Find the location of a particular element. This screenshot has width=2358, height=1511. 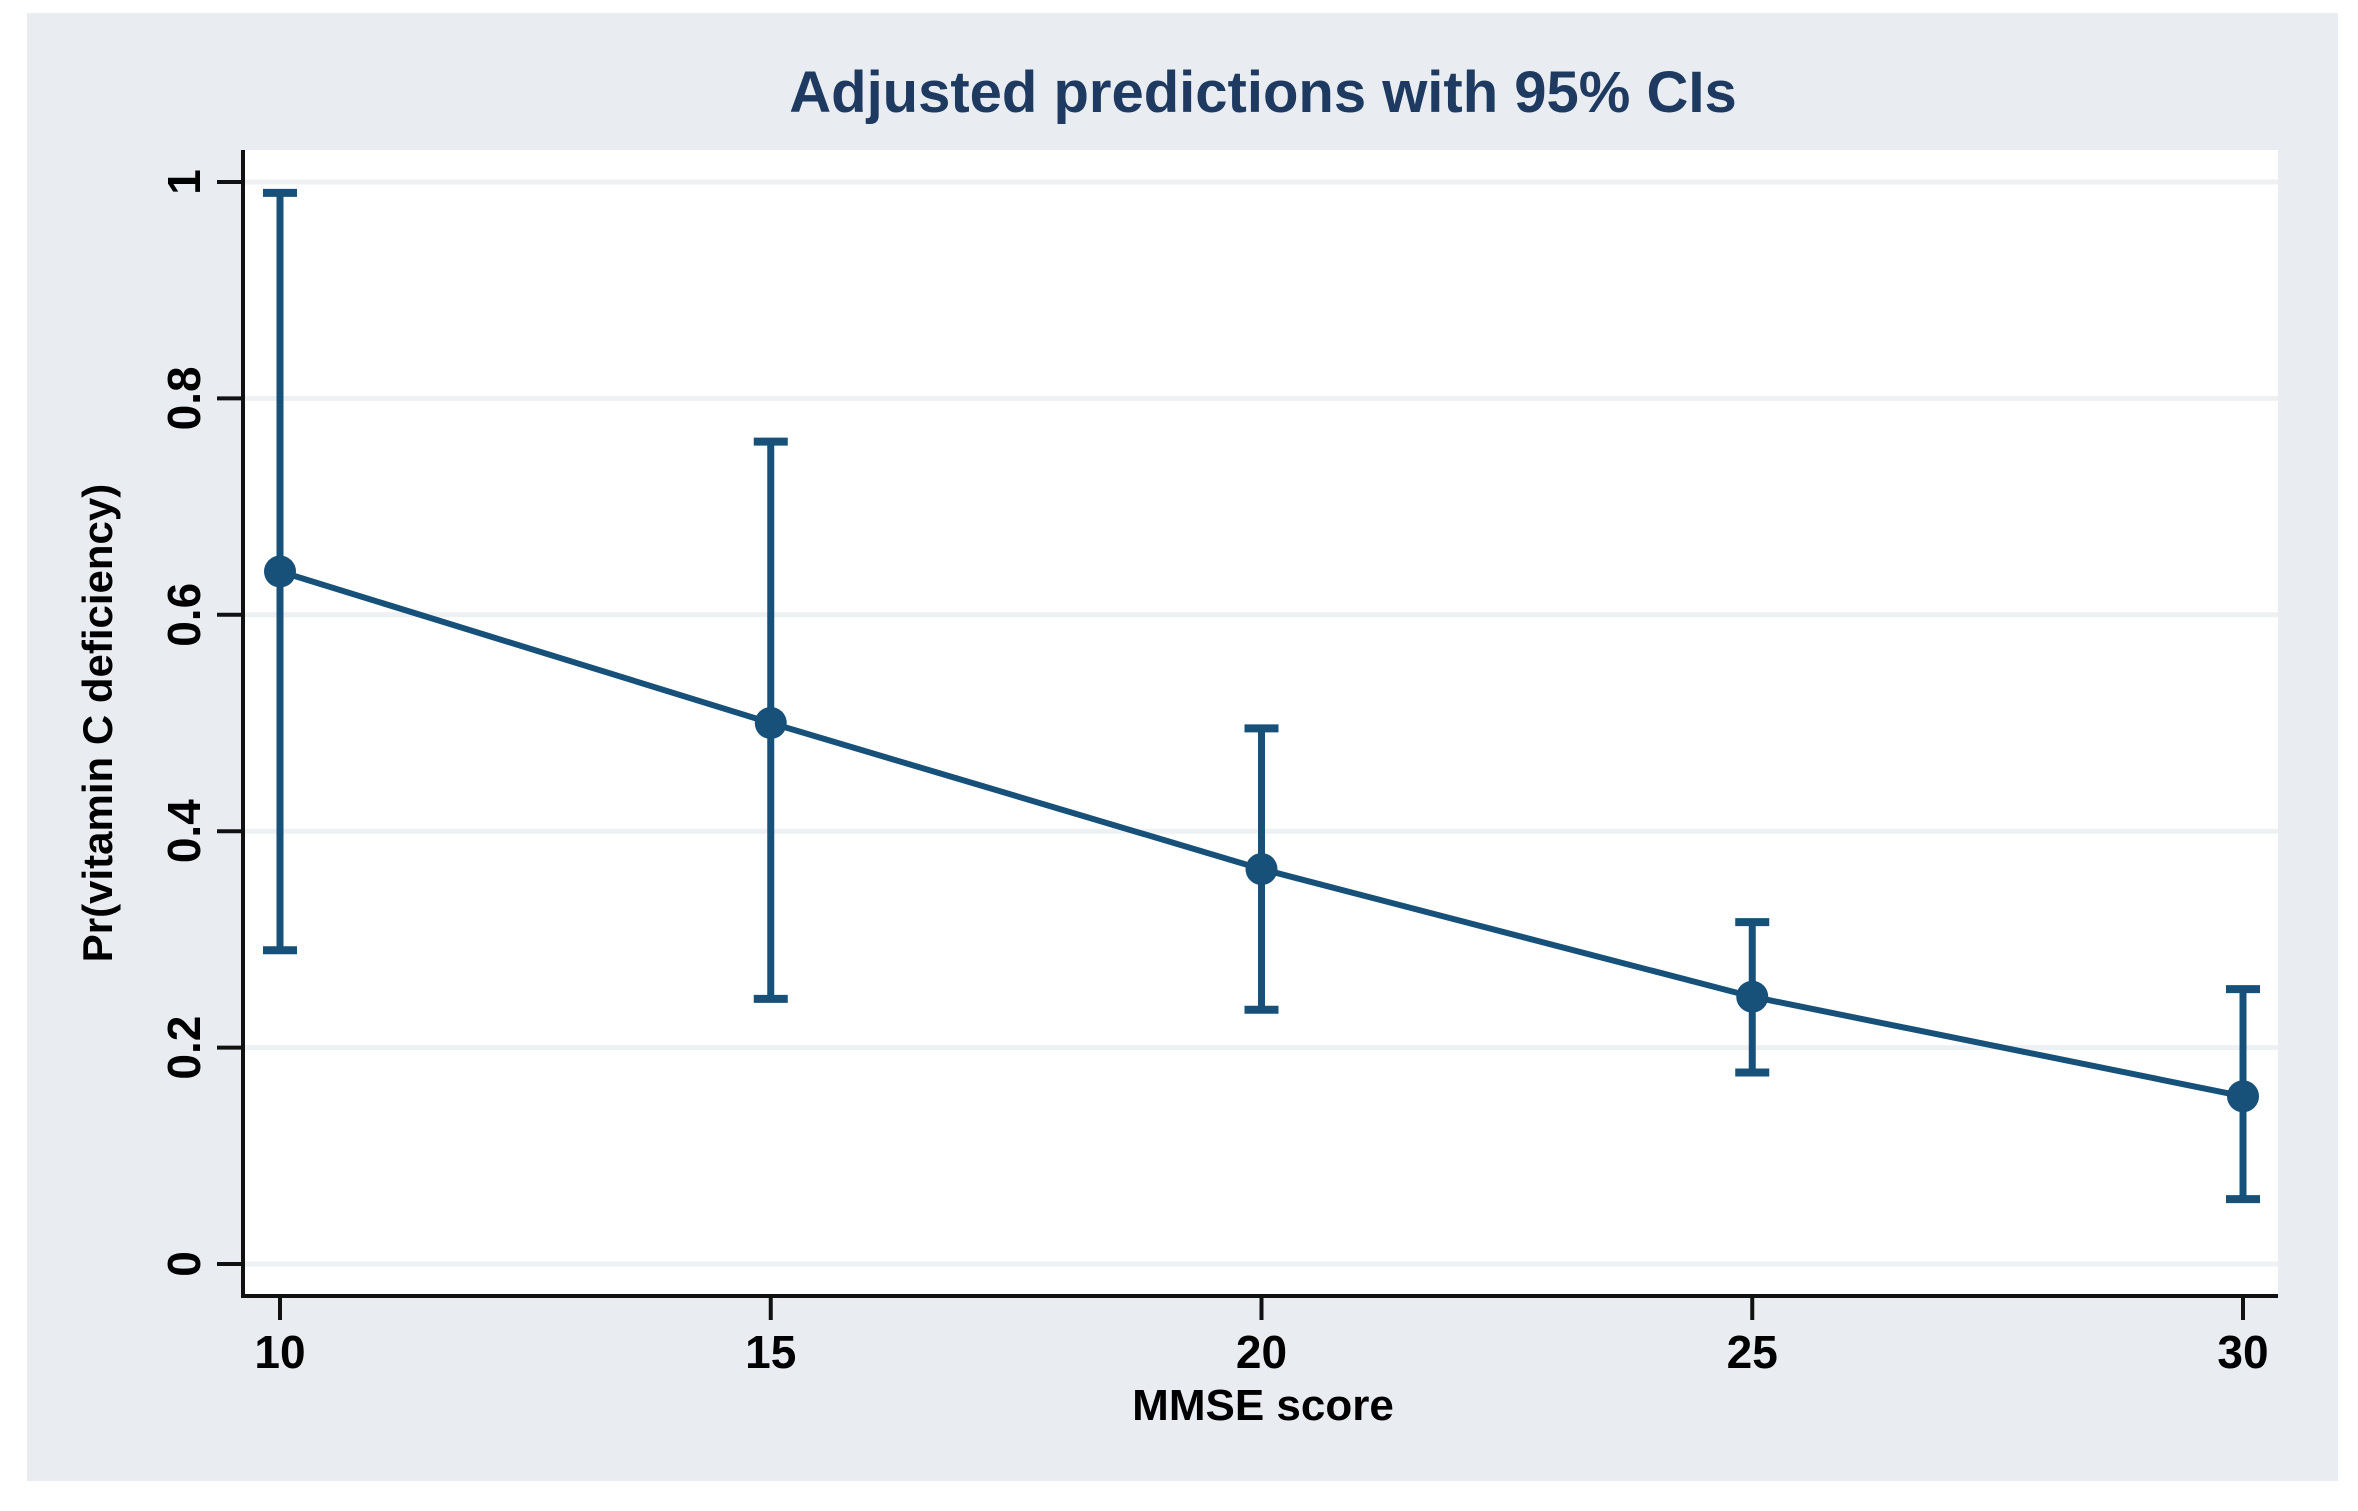

y-tick-label: 0.4 is located at coordinates (184, 831).